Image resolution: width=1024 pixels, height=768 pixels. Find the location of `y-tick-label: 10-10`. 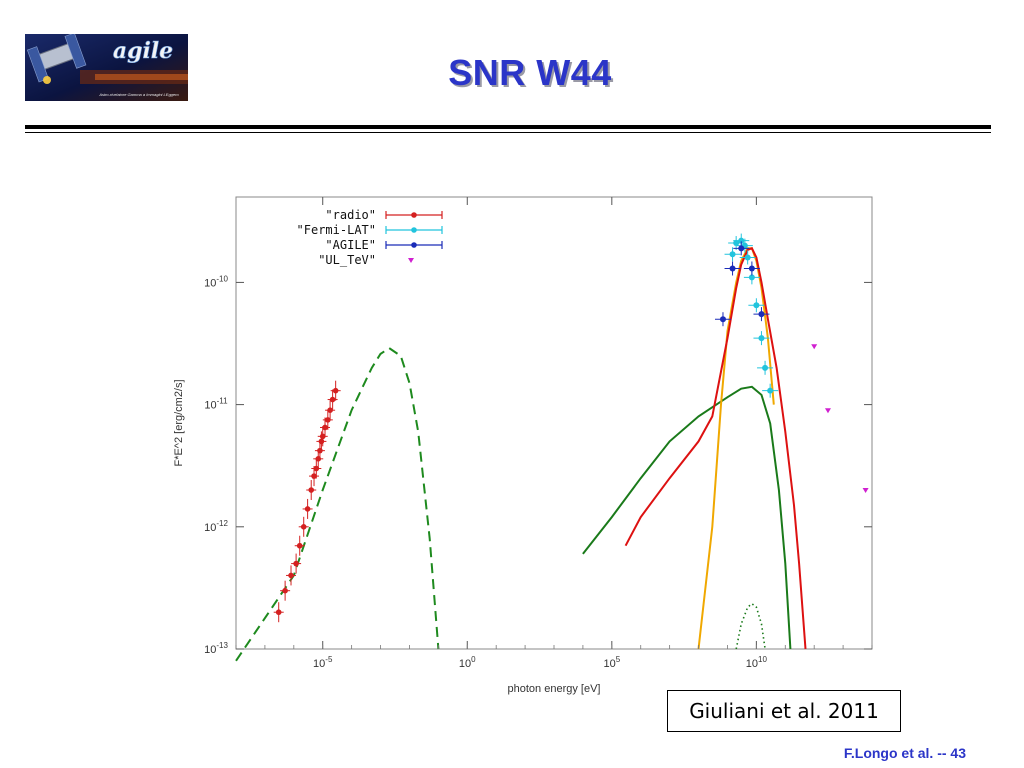

y-tick-label: 10-10 is located at coordinates (216, 281).